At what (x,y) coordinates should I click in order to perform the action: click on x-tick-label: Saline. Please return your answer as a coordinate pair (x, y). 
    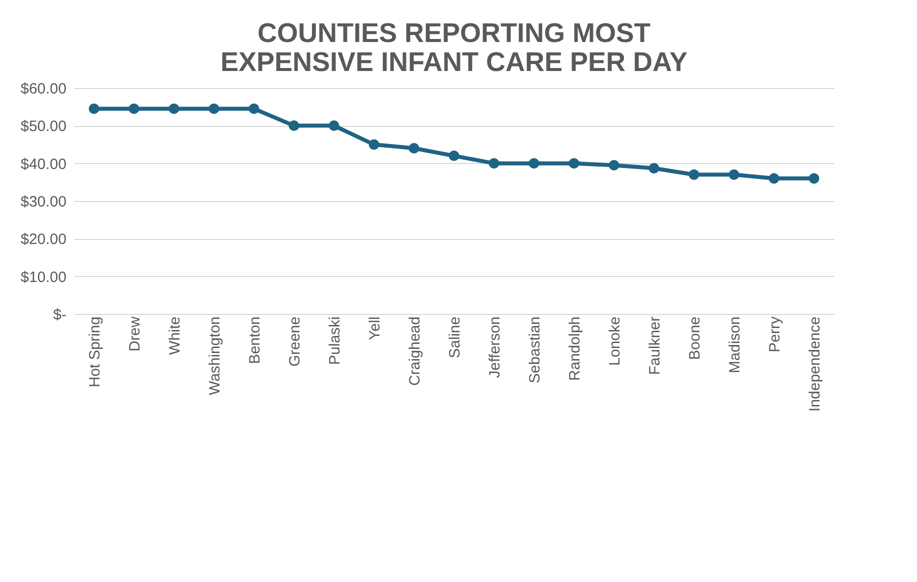
    Looking at the image, I should click on (455, 337).